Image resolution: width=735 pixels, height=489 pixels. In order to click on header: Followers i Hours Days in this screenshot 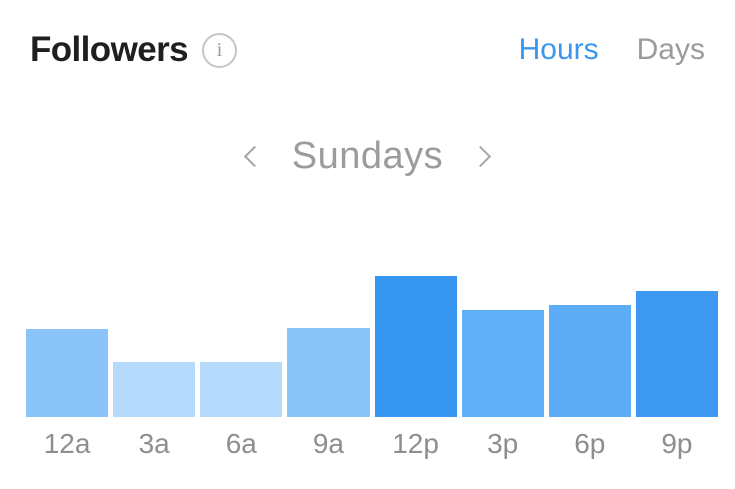, I will do `click(367, 50)`.